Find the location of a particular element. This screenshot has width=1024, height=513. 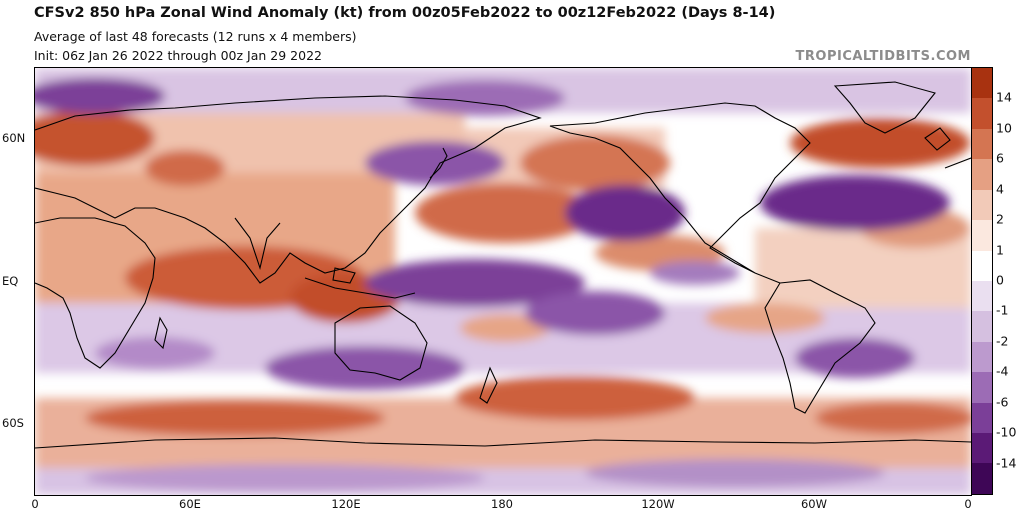

colorbar-tick-label: 2 is located at coordinates (1000, 219).